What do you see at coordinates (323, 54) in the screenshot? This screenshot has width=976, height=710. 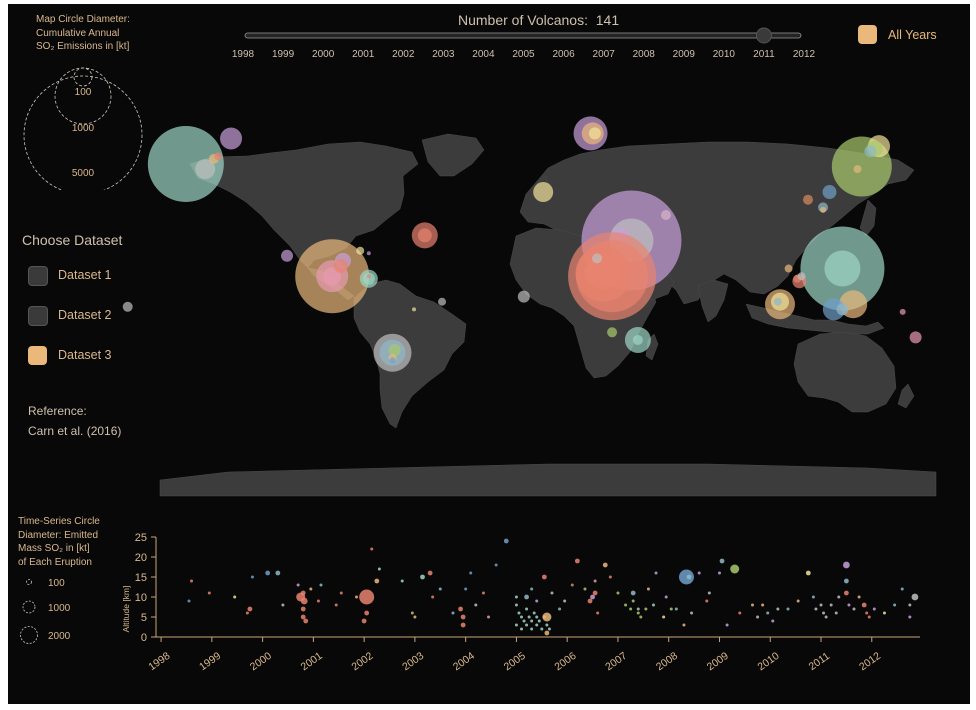 I see `slider-year-label: 2000` at bounding box center [323, 54].